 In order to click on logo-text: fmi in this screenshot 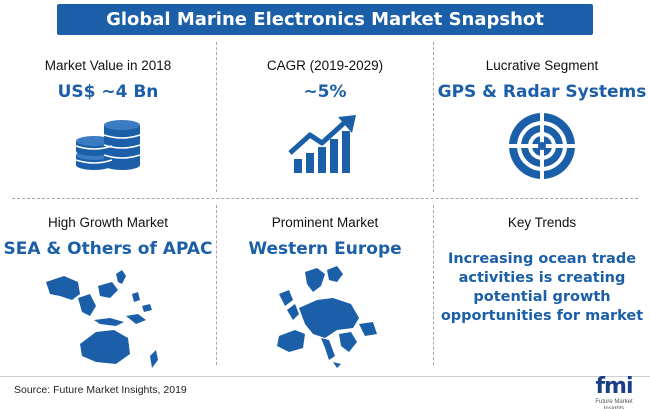, I will do `click(614, 386)`.